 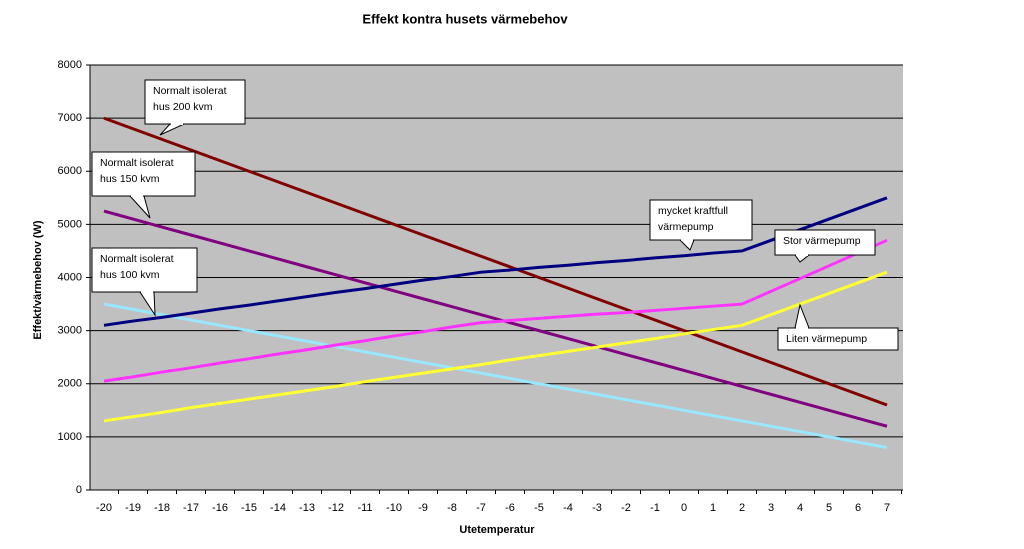 I want to click on y-tick-label: 1000, so click(x=70, y=437).